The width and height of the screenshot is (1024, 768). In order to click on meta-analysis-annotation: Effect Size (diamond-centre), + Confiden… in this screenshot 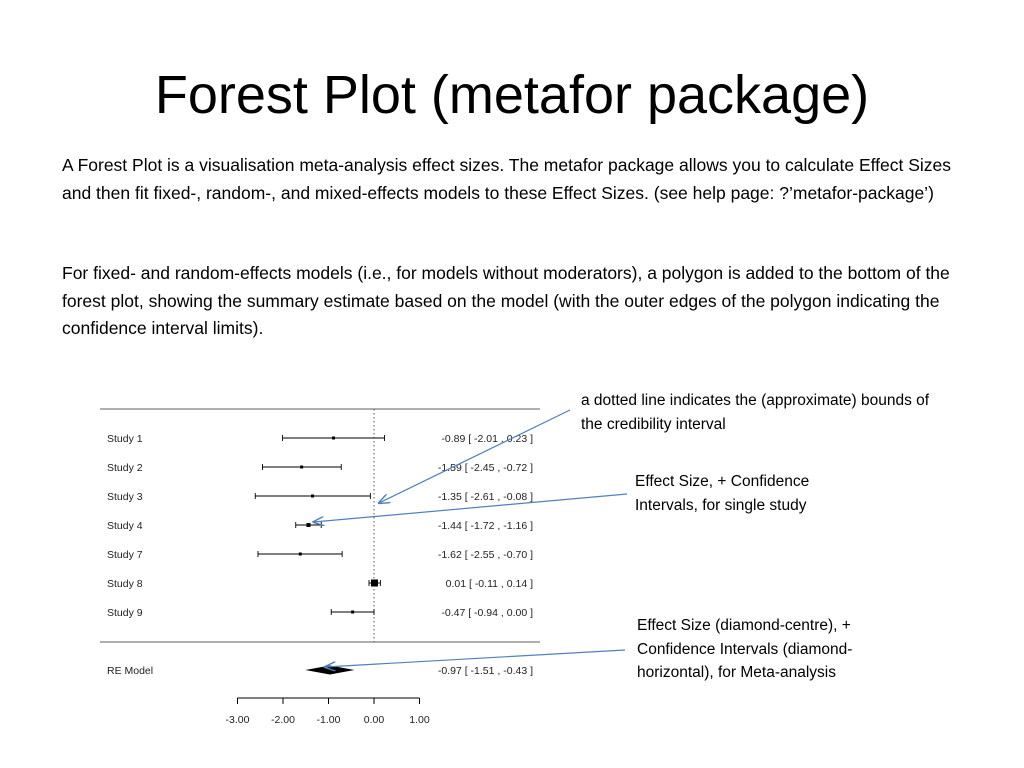, I will do `click(745, 649)`.